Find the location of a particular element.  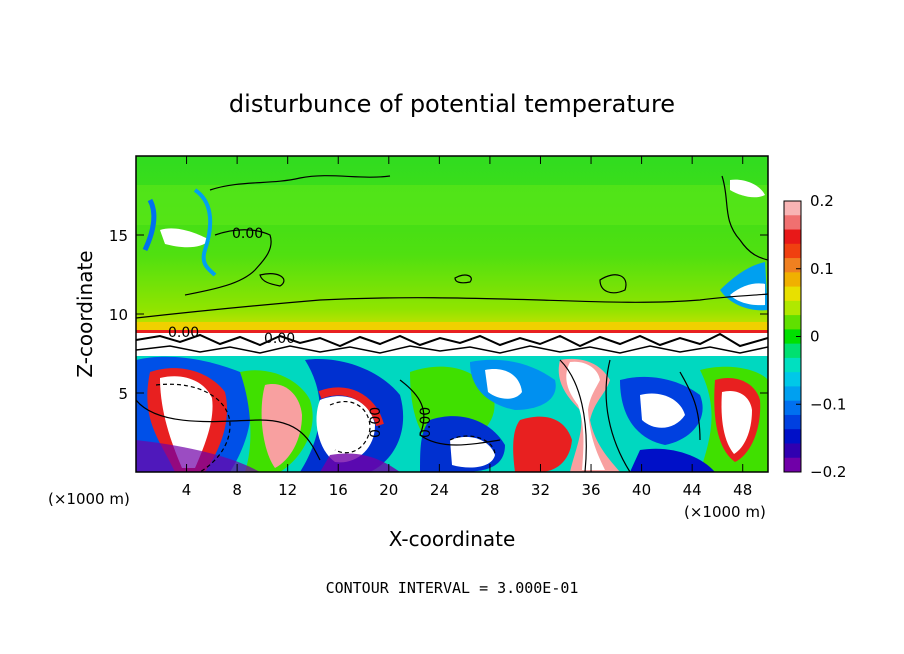

colorbar-tick-label: −0.2 is located at coordinates (828, 472).